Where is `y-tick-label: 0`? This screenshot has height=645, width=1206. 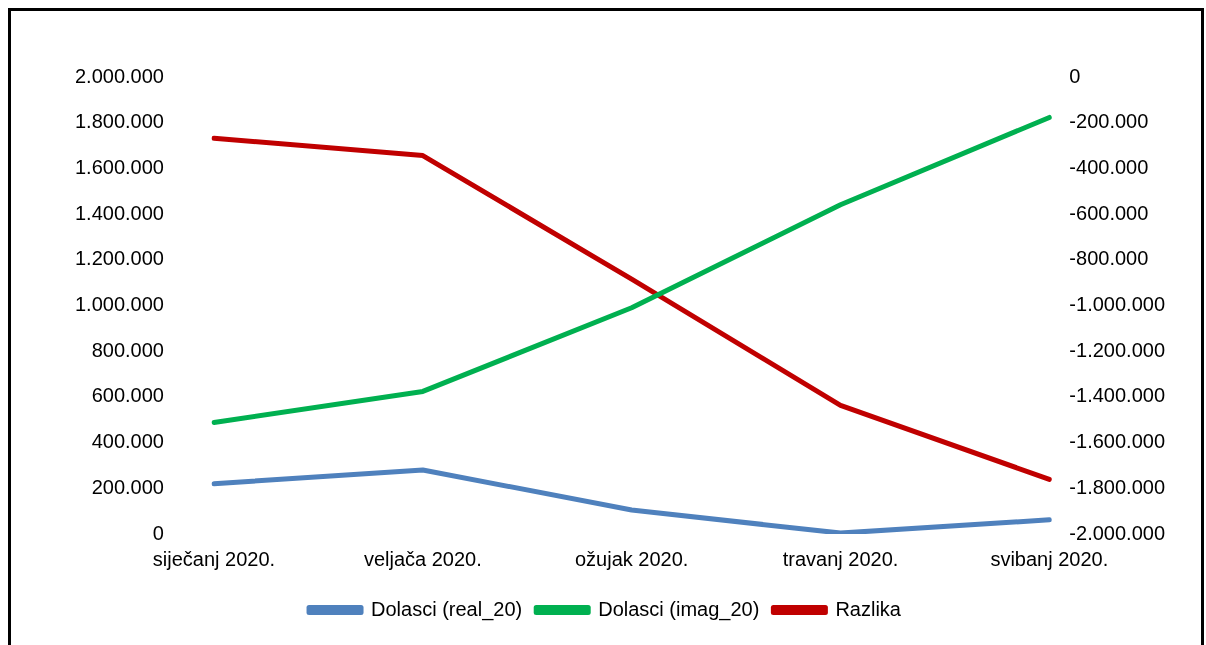
y-tick-label: 0 is located at coordinates (158, 532).